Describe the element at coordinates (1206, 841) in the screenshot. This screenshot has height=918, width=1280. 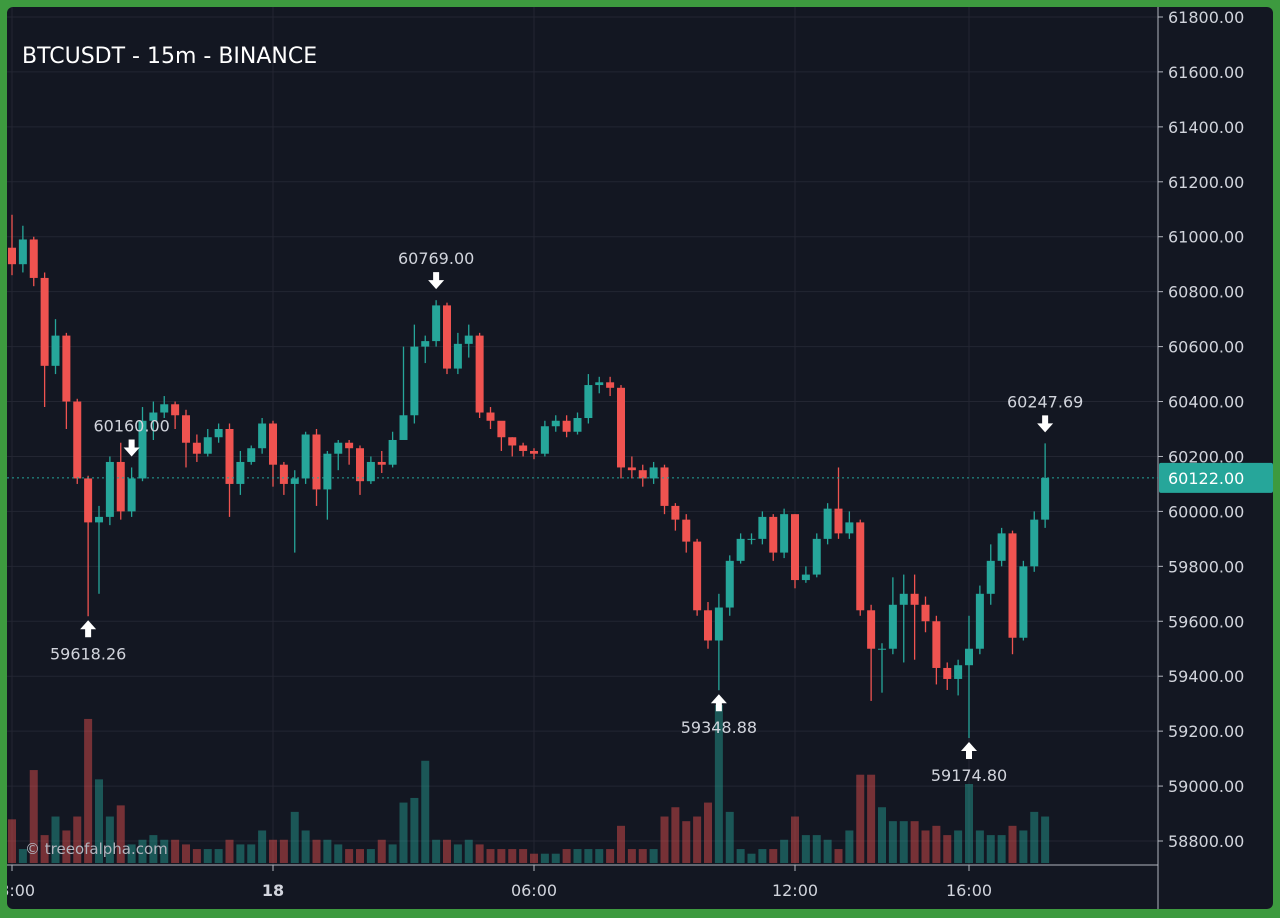
I see `y-tick-label: 58800.00` at that location.